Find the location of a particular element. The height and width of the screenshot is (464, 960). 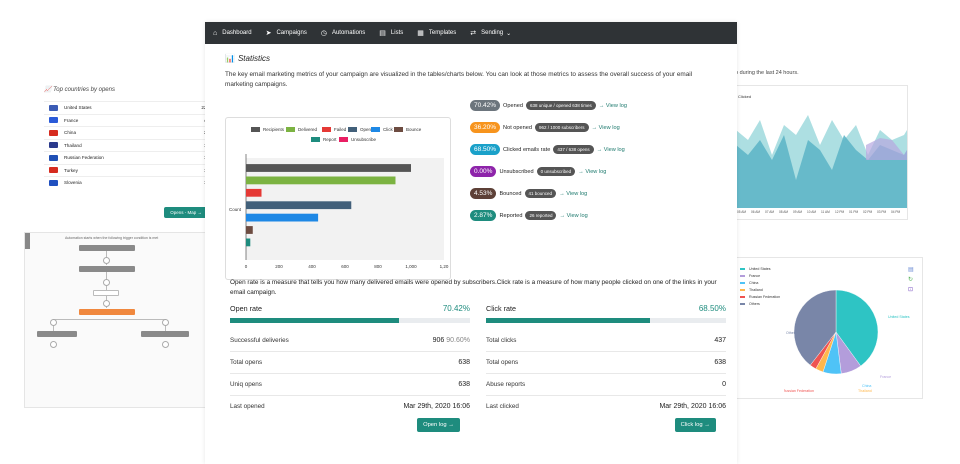

bar-failed is located at coordinates (254, 192).